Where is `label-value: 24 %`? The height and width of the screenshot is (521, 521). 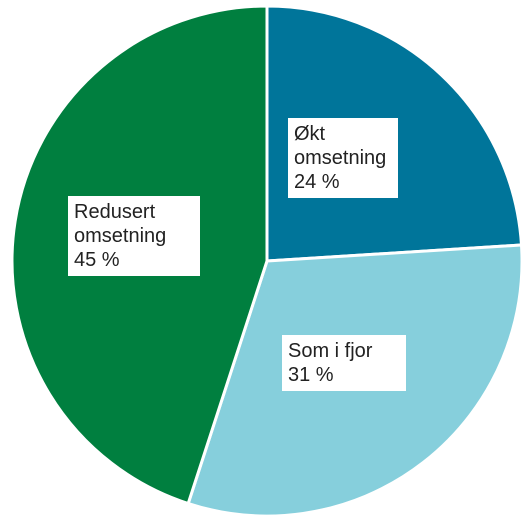
label-value: 24 % is located at coordinates (317, 182).